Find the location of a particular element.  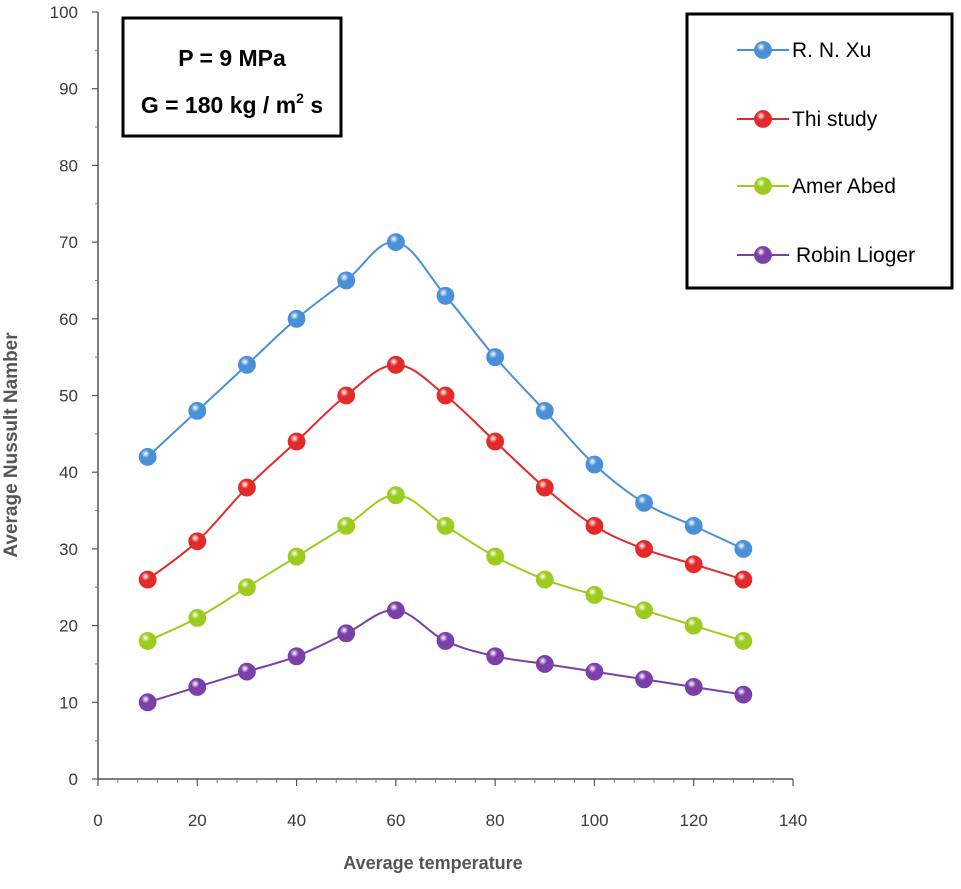

legend-frame is located at coordinates (819, 151).